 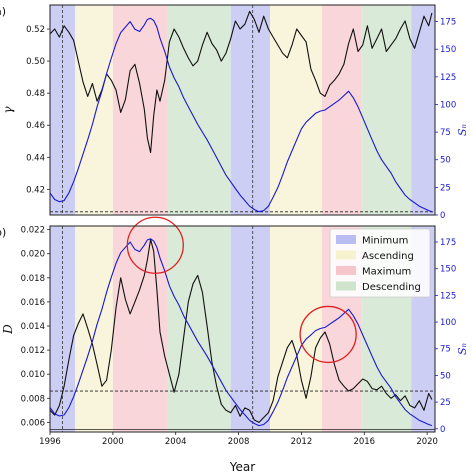 I want to click on y-tick-label: 0.008, so click(x=33, y=399).